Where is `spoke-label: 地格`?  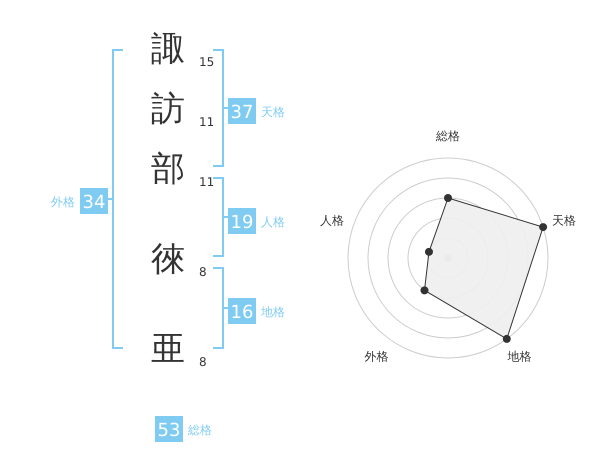 spoke-label: 地格 is located at coordinates (519, 357).